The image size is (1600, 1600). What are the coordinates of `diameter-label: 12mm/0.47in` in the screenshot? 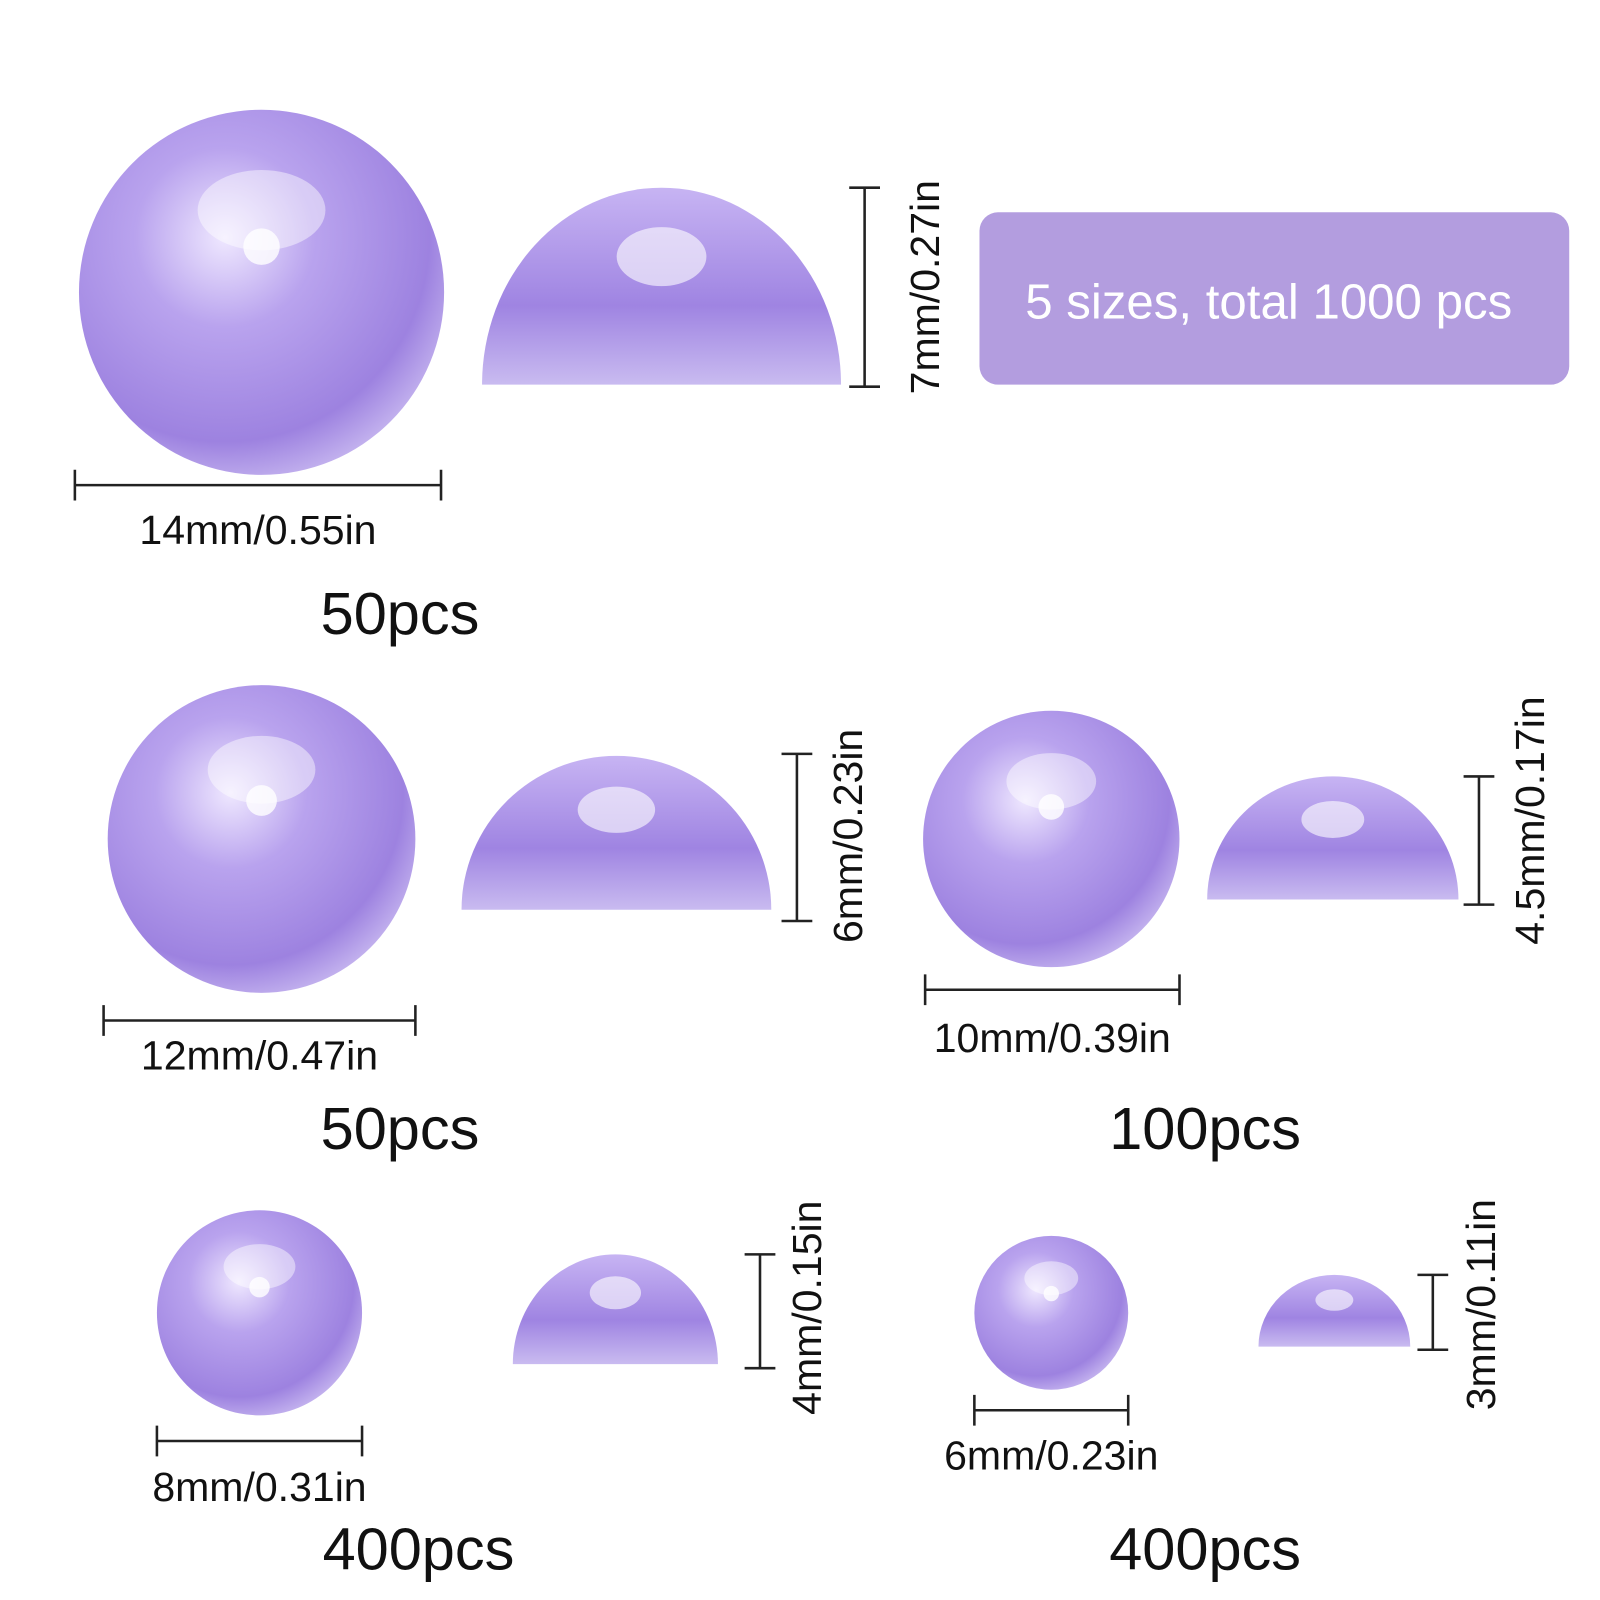 It's located at (259, 1055).